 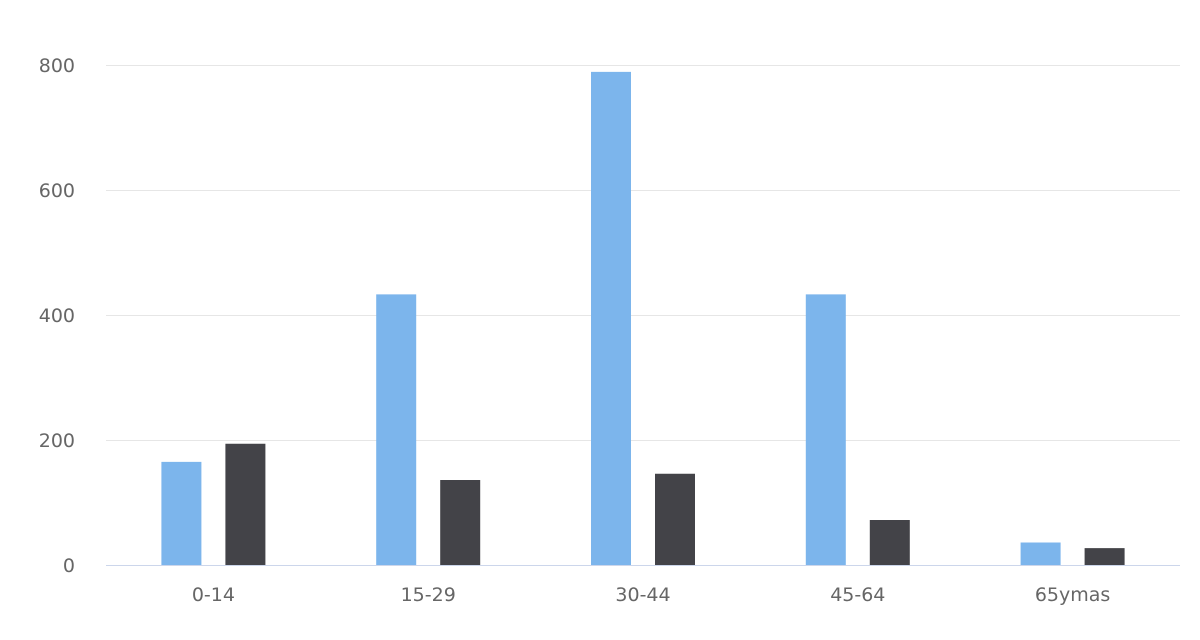 I want to click on bar-series-1-65ymas, so click(x=1040, y=553).